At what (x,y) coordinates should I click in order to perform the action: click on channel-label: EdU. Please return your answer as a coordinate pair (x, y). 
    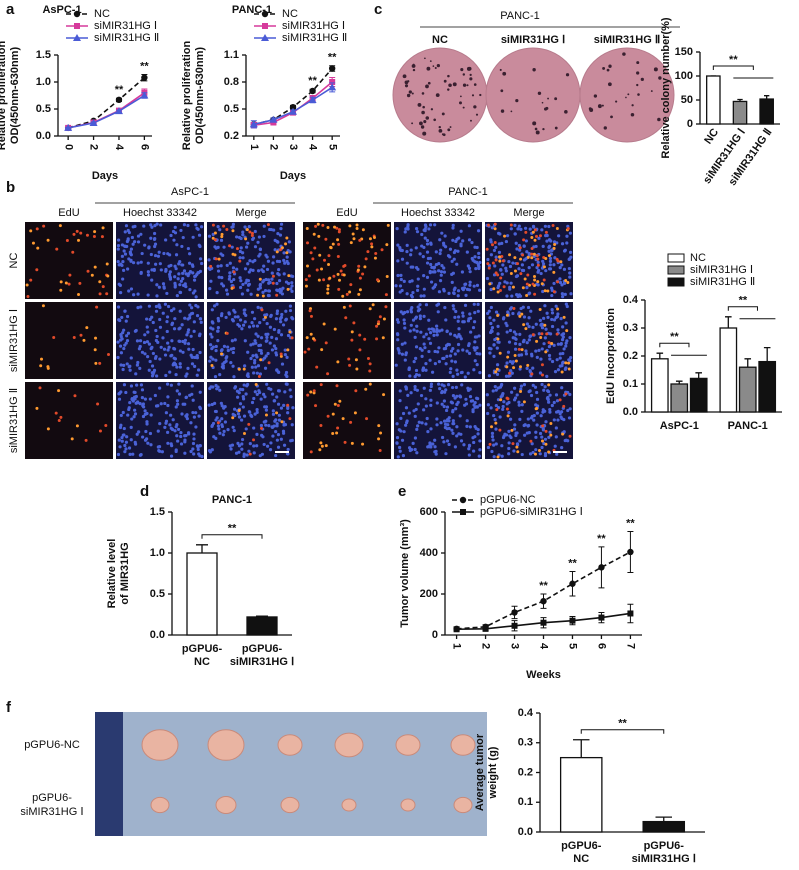
    Looking at the image, I should click on (68, 213).